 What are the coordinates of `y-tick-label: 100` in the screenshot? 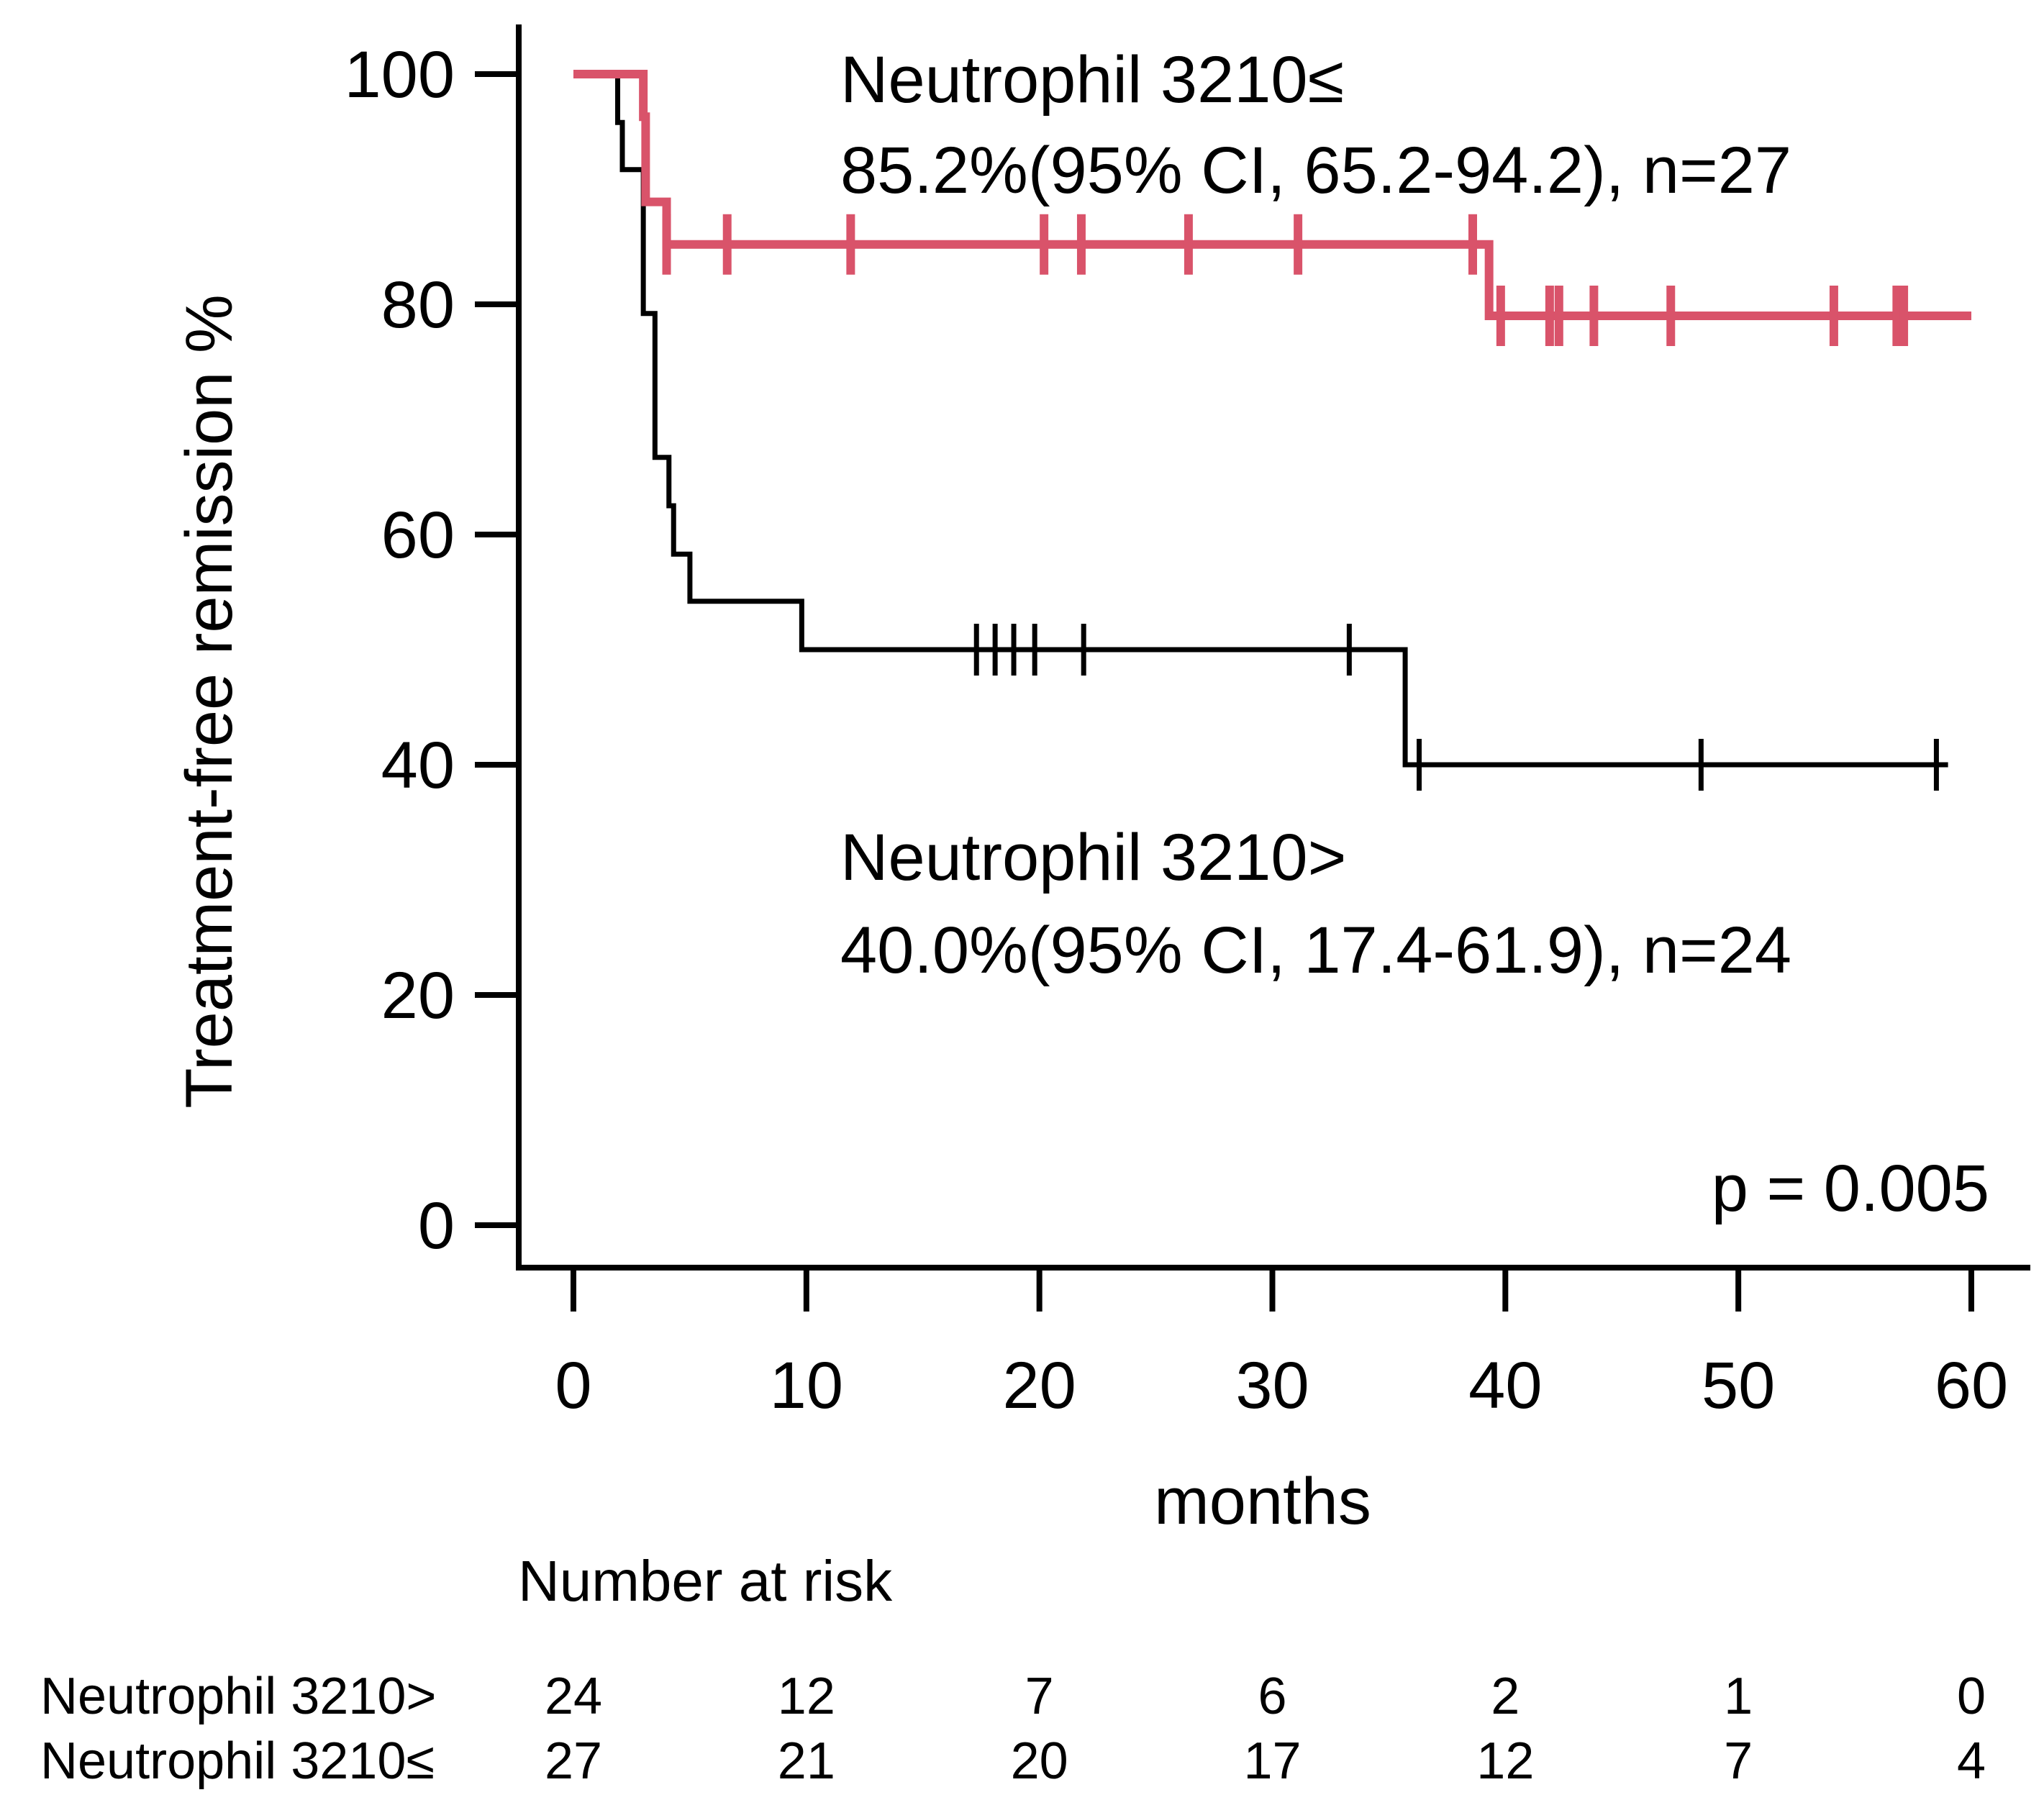 It's located at (400, 75).